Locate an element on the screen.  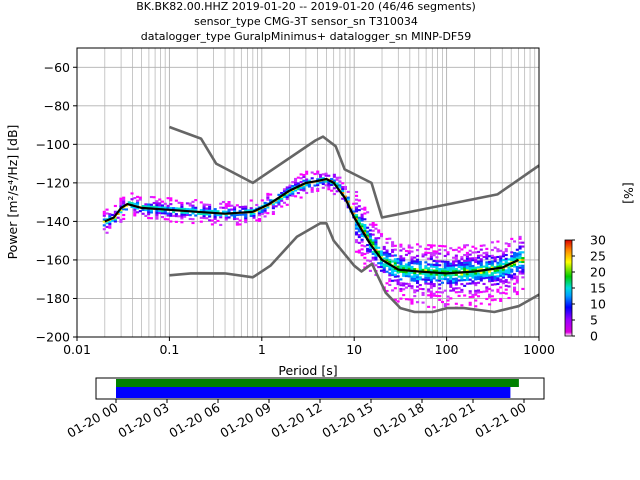
colorbar-tick-label: 20 is located at coordinates (598, 272).